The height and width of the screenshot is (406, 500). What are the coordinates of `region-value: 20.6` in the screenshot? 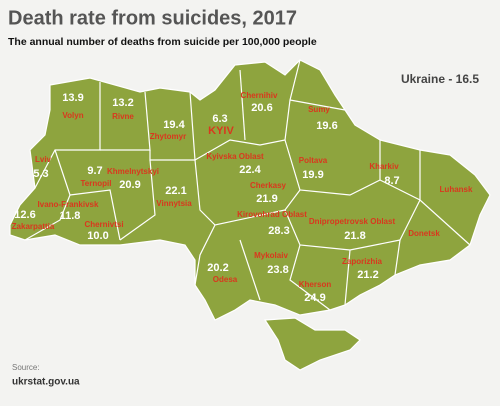 It's located at (261, 108).